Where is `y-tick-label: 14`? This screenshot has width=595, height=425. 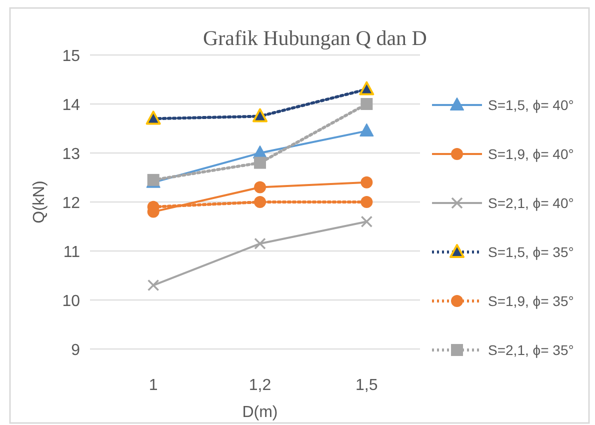 y-tick-label: 14 is located at coordinates (71, 105).